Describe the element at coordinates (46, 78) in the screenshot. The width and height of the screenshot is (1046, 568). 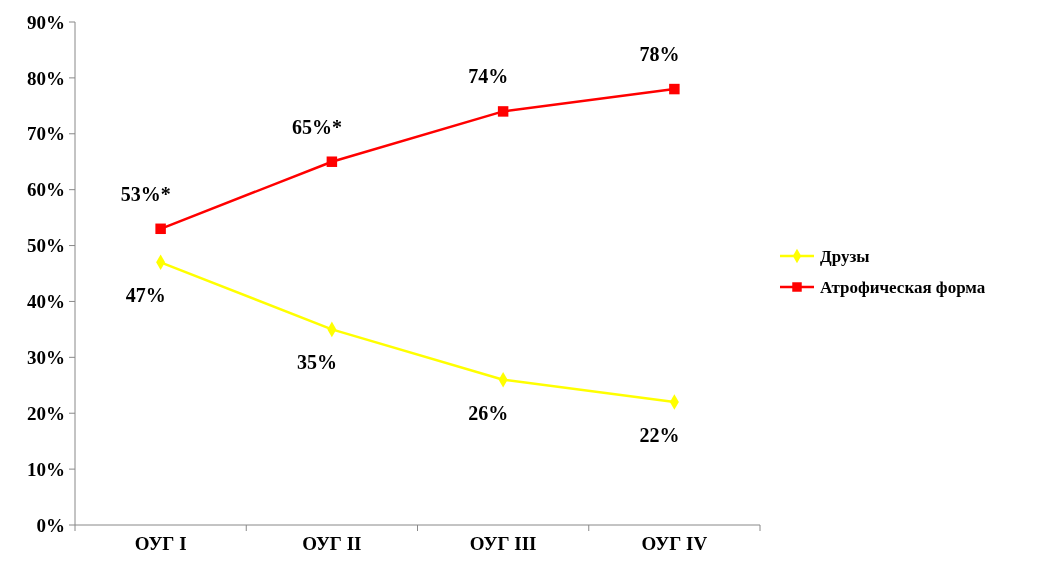
I see `y-tick-label: 80%` at that location.